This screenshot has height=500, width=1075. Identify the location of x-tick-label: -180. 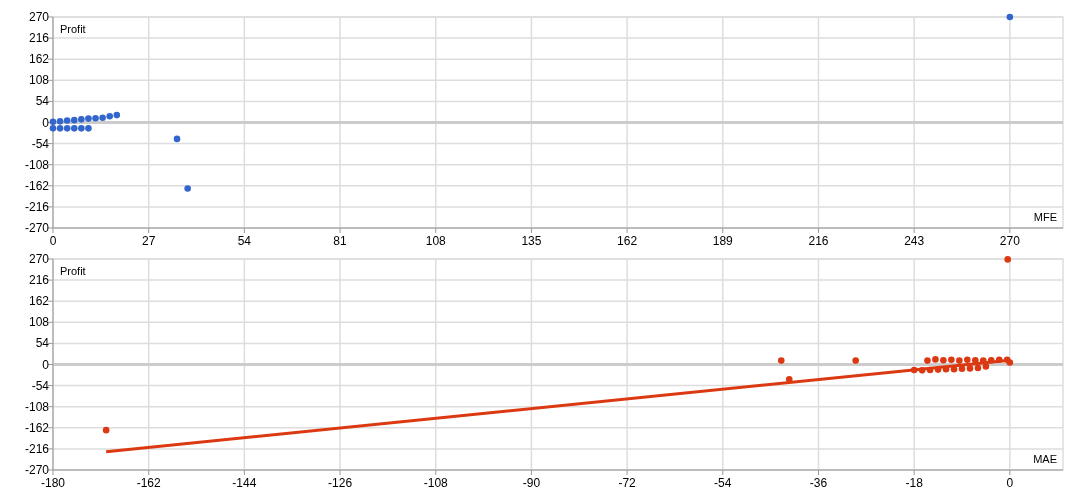
(53, 483).